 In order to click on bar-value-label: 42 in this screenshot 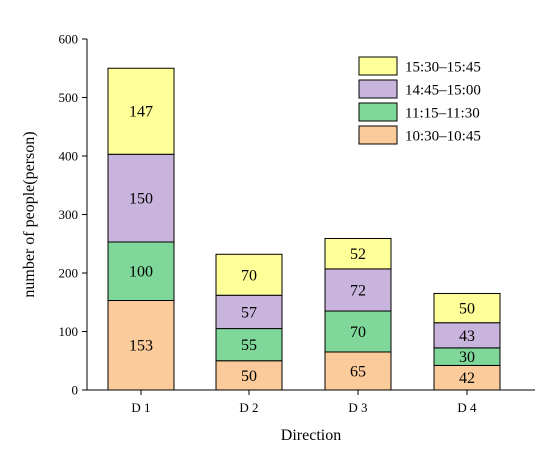, I will do `click(467, 378)`.